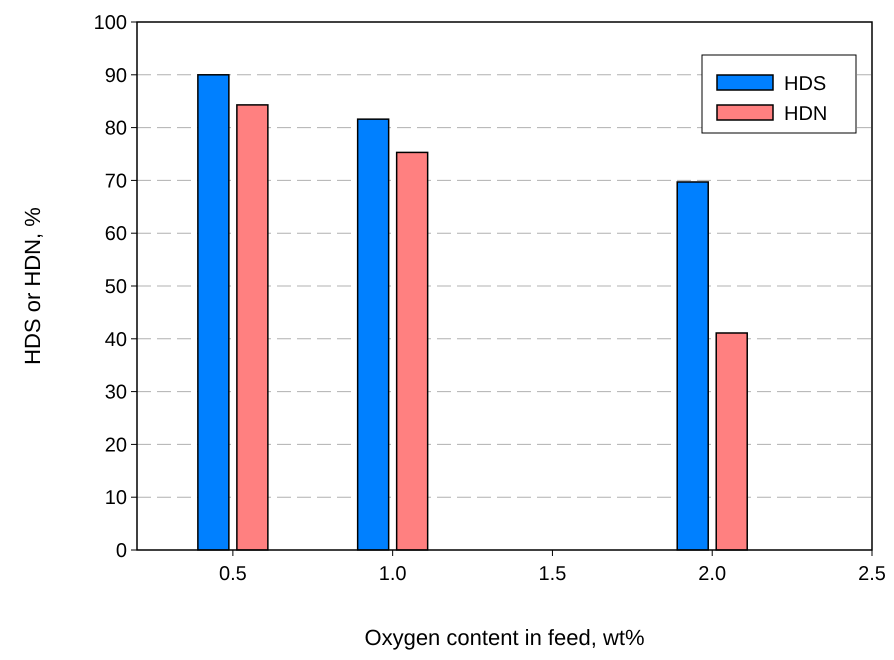 This screenshot has width=894, height=660. Describe the element at coordinates (115, 129) in the screenshot. I see `y-tick-label: 80` at that location.